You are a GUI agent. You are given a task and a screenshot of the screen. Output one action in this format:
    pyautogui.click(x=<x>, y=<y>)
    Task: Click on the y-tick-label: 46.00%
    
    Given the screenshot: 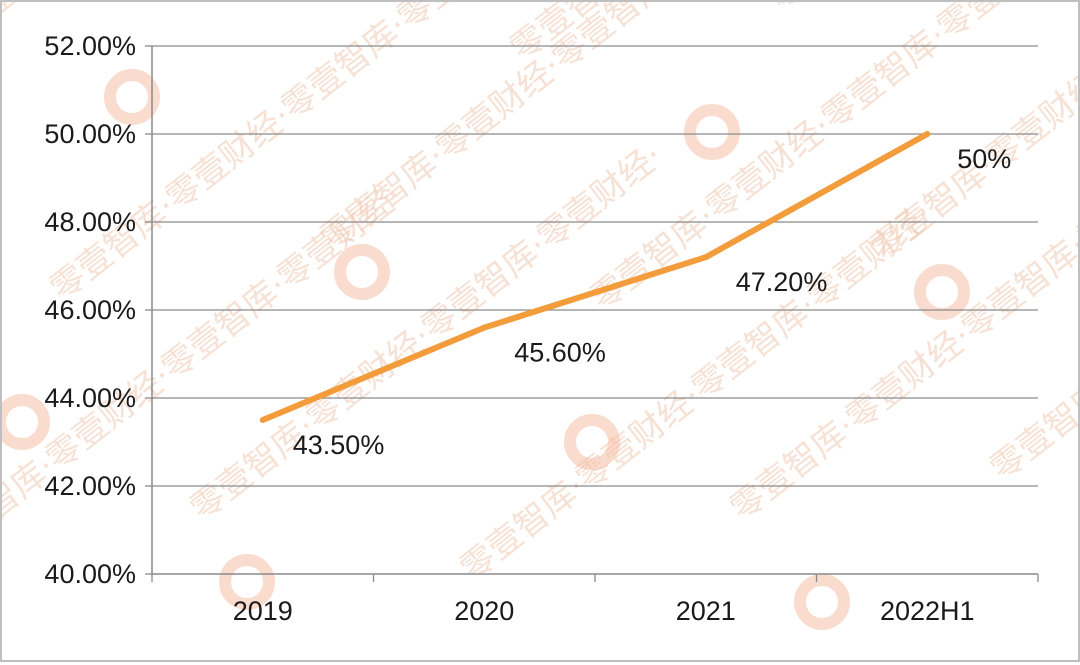 What is the action you would take?
    pyautogui.click(x=90, y=310)
    